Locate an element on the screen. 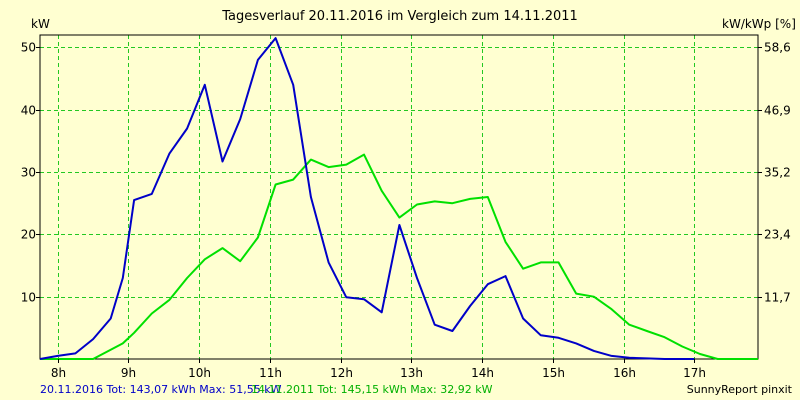 This screenshot has width=800, height=400. y-axis-label: kW is located at coordinates (40, 24).